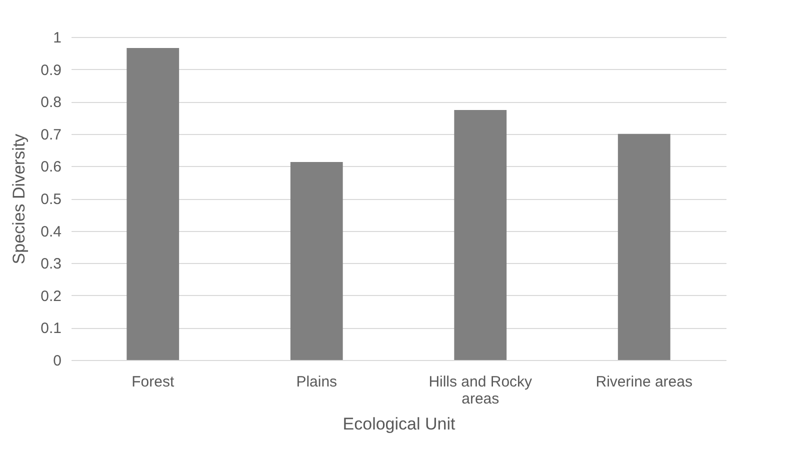 The width and height of the screenshot is (805, 470). I want to click on x-axis-title: Ecological Unit, so click(399, 424).